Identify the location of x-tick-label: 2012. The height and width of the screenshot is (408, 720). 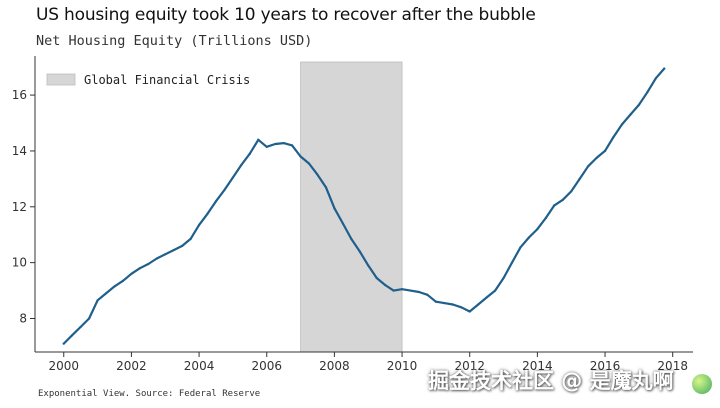
(469, 366).